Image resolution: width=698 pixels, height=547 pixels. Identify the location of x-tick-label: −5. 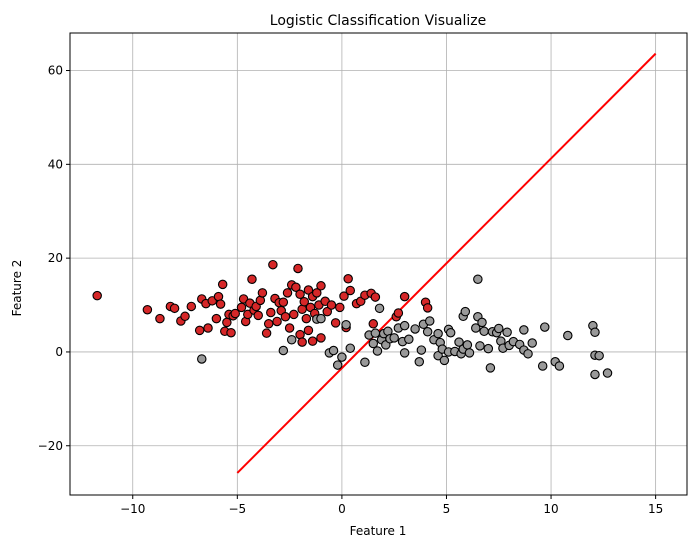
(237, 509).